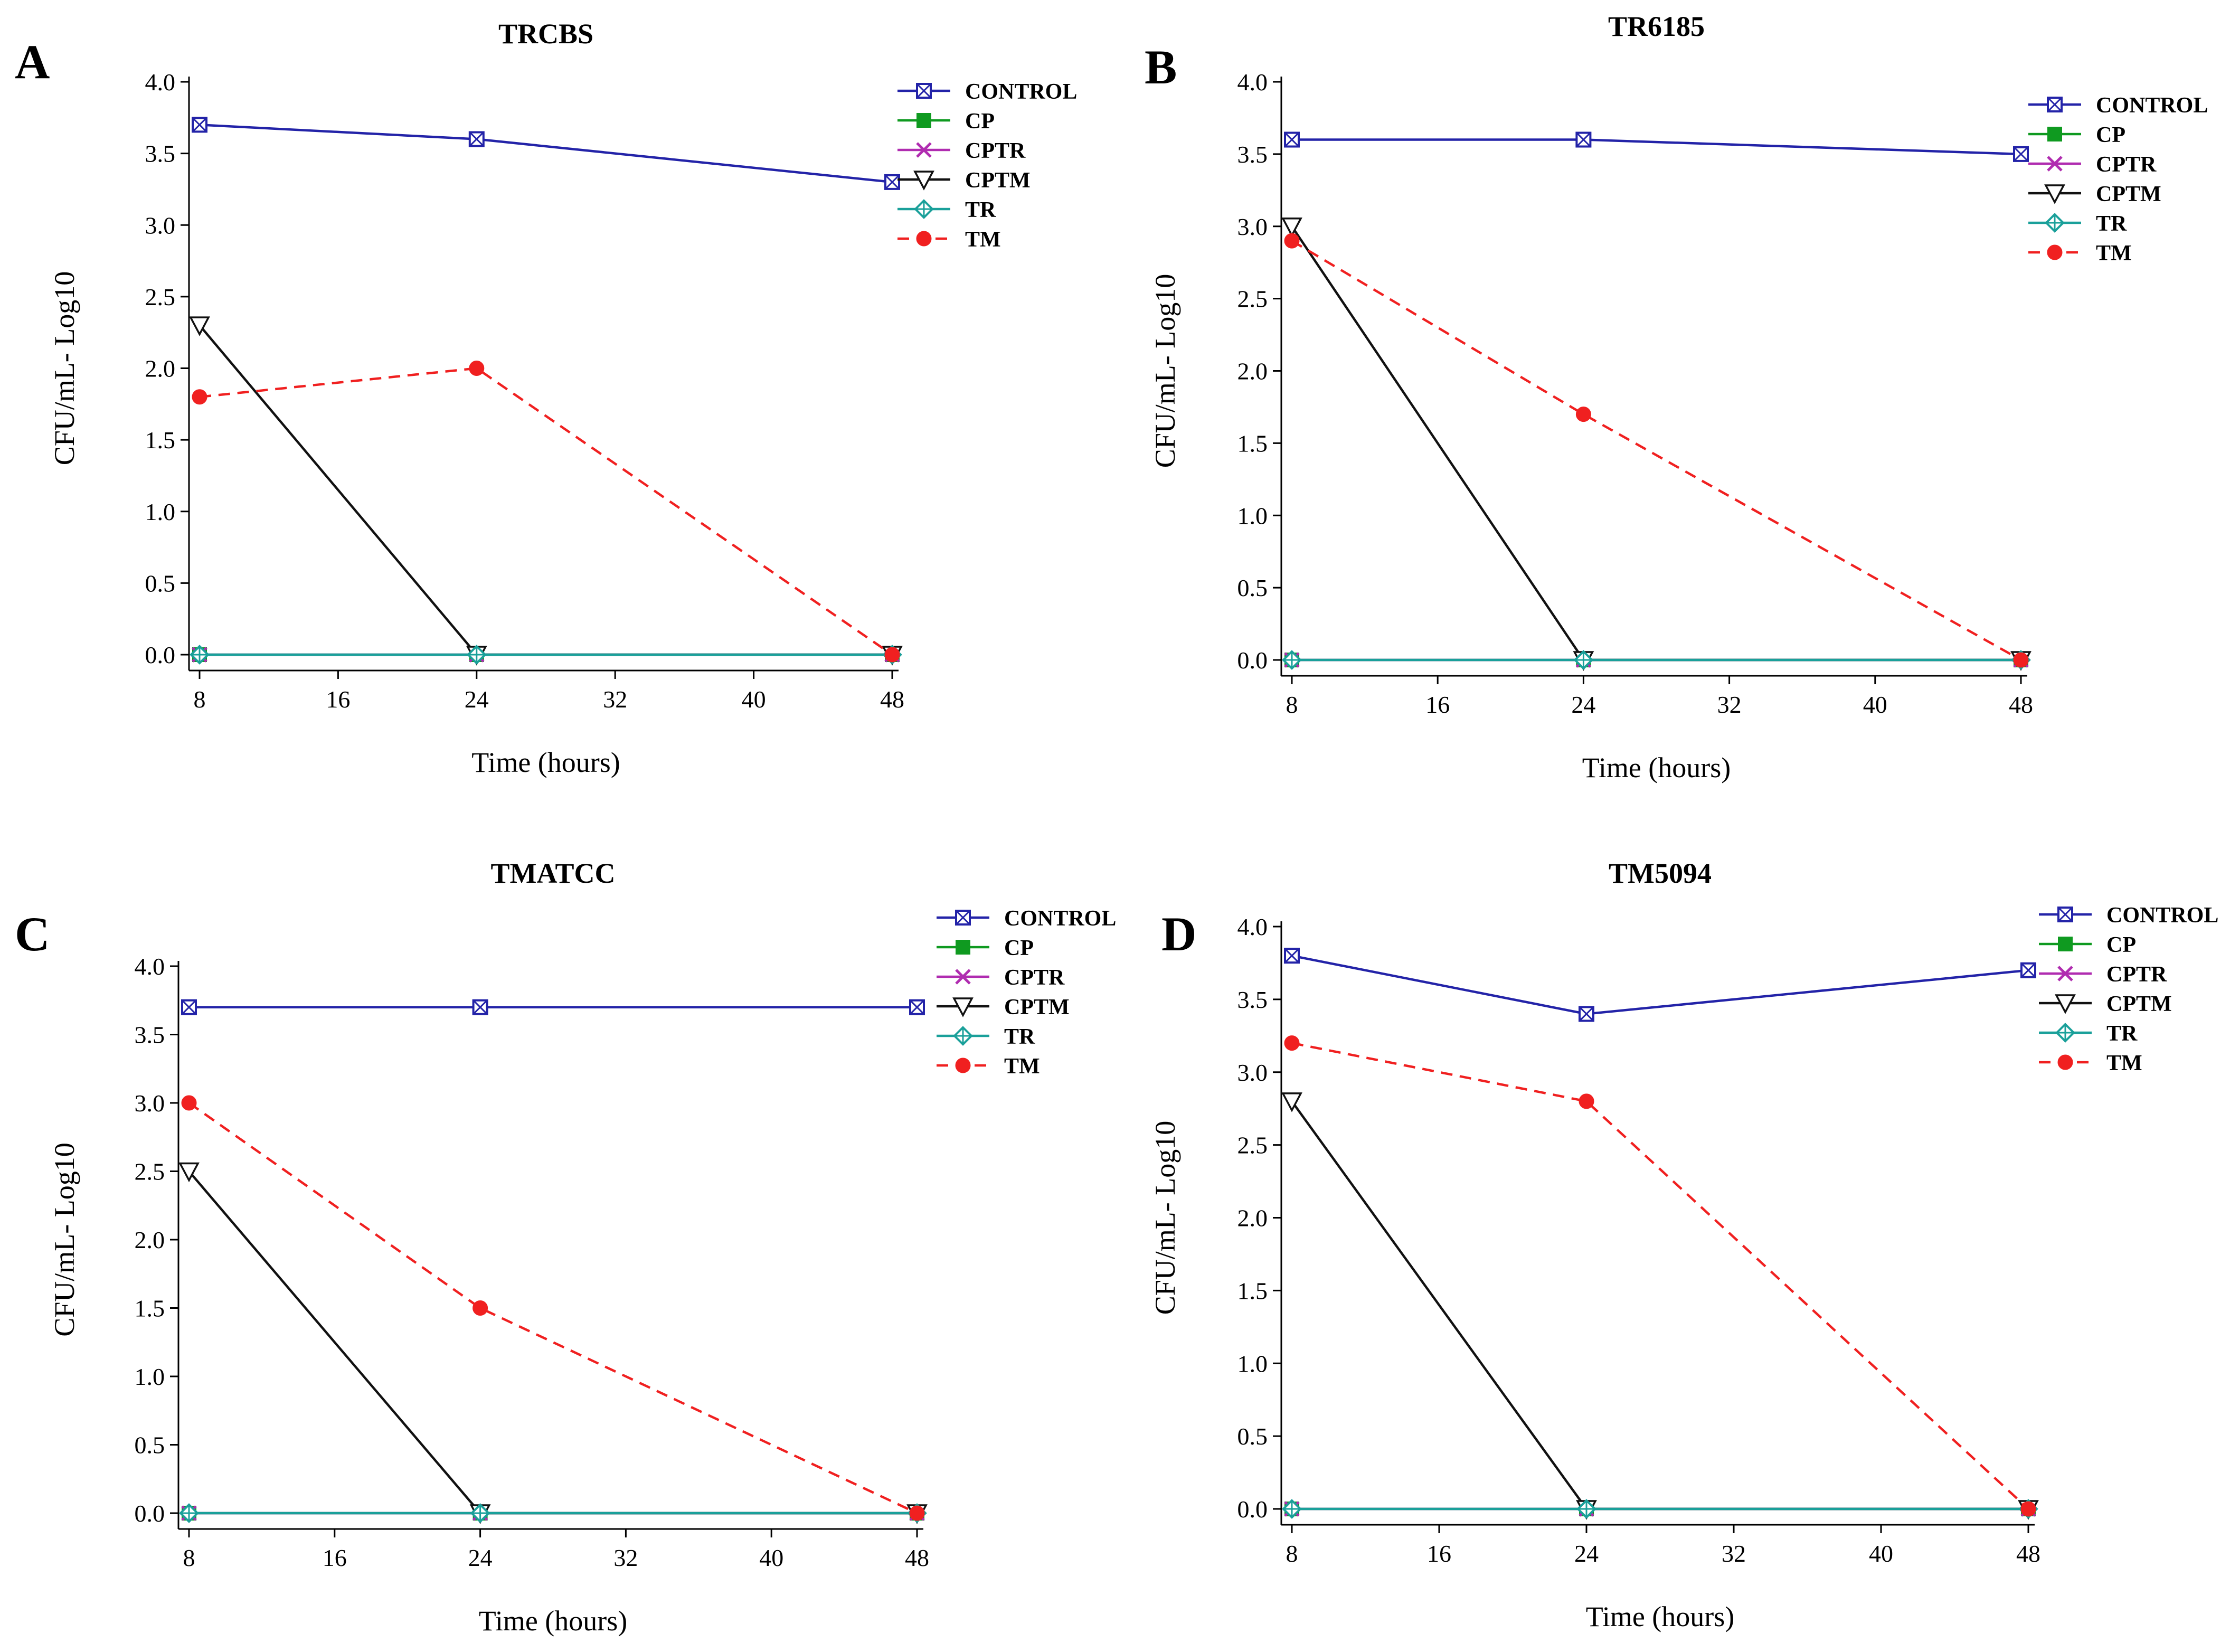 The width and height of the screenshot is (2230, 1652). I want to click on panel-b-legend-label-control: CONTROL, so click(2152, 105).